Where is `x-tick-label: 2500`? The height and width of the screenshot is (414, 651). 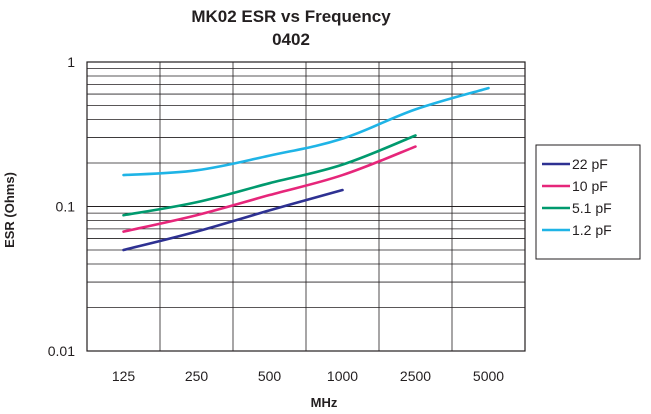
x-tick-label: 2500 is located at coordinates (415, 376).